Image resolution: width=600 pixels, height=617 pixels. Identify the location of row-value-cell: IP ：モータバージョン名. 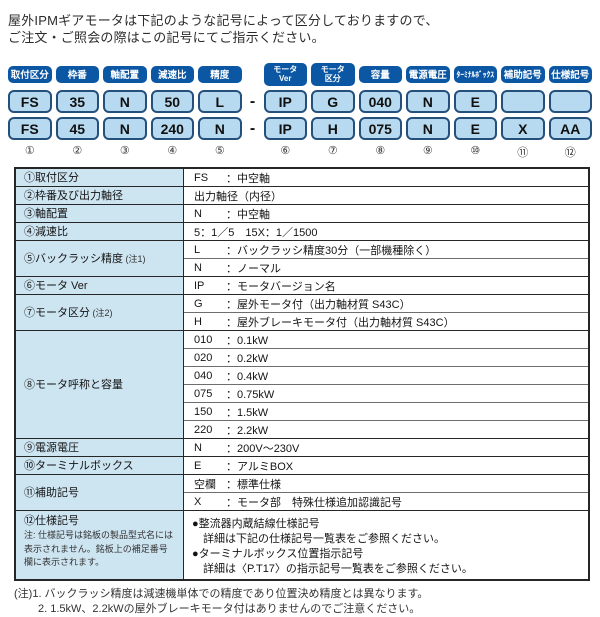
(386, 285).